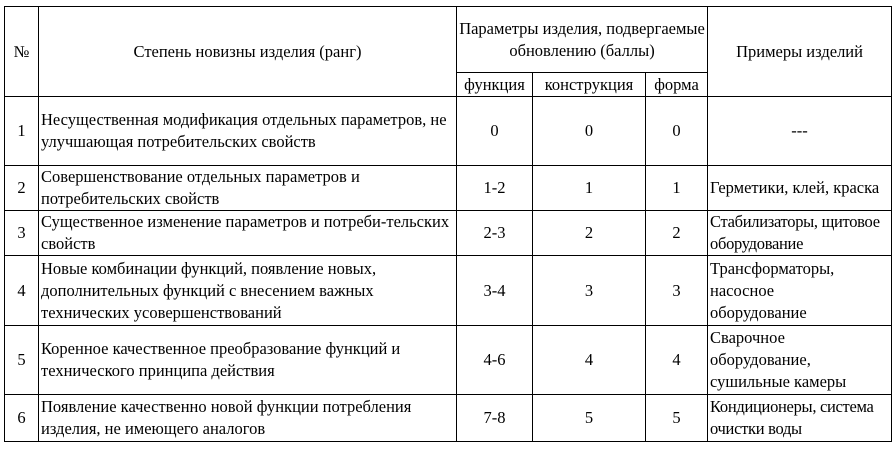 The image size is (893, 455). I want to click on row-form: 4, so click(676, 360).